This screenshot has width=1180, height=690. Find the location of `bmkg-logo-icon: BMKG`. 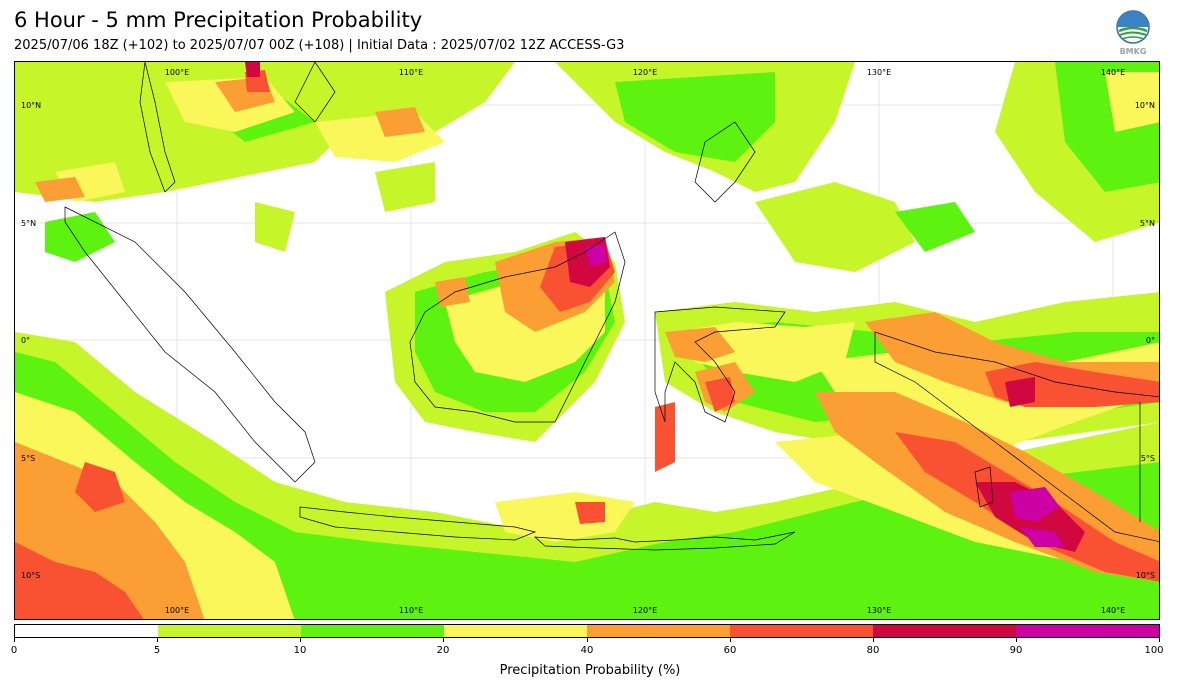

bmkg-logo-icon: BMKG is located at coordinates (1133, 33).